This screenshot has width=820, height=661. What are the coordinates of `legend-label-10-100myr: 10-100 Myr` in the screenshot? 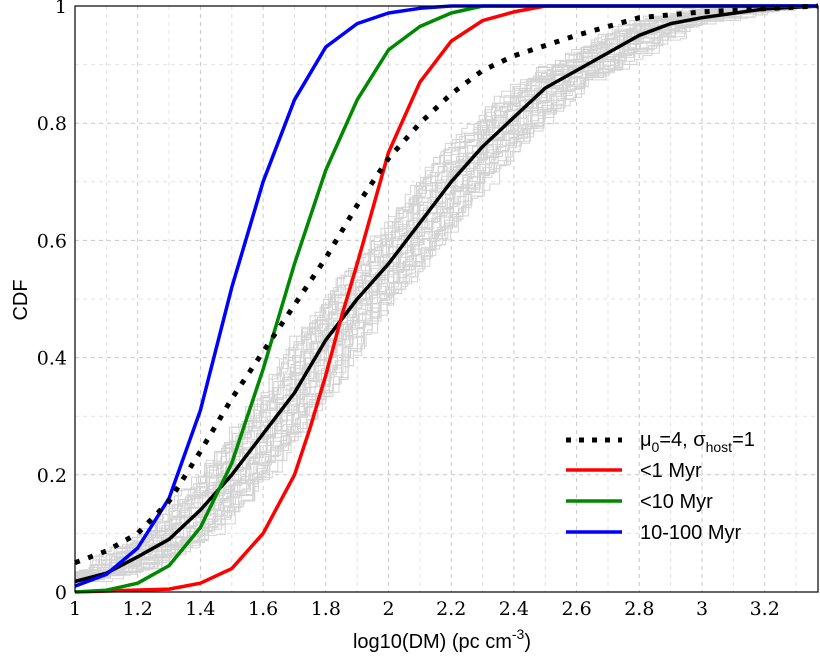 It's located at (690, 533).